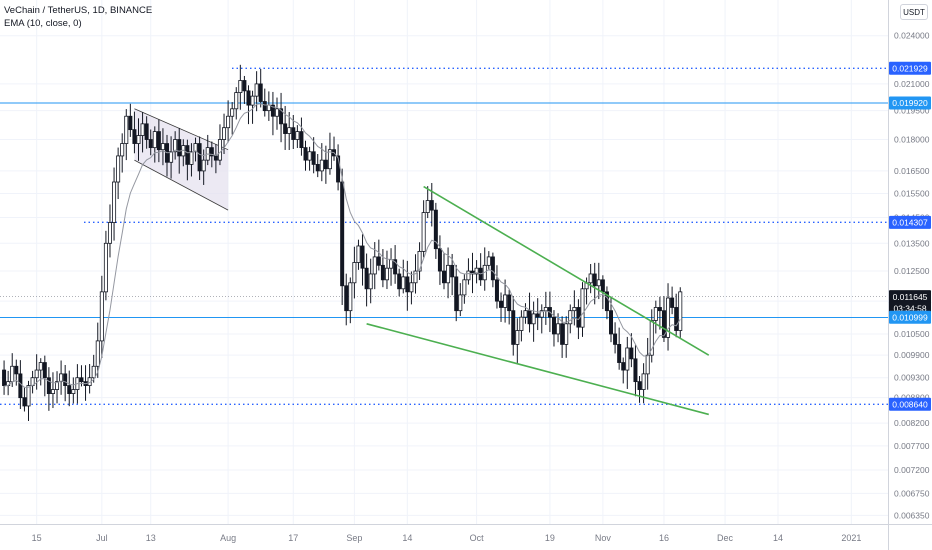 Image resolution: width=932 pixels, height=550 pixels. I want to click on symbol-title: VeChain / TetherUS, 1D, BINANCE, so click(78, 10).